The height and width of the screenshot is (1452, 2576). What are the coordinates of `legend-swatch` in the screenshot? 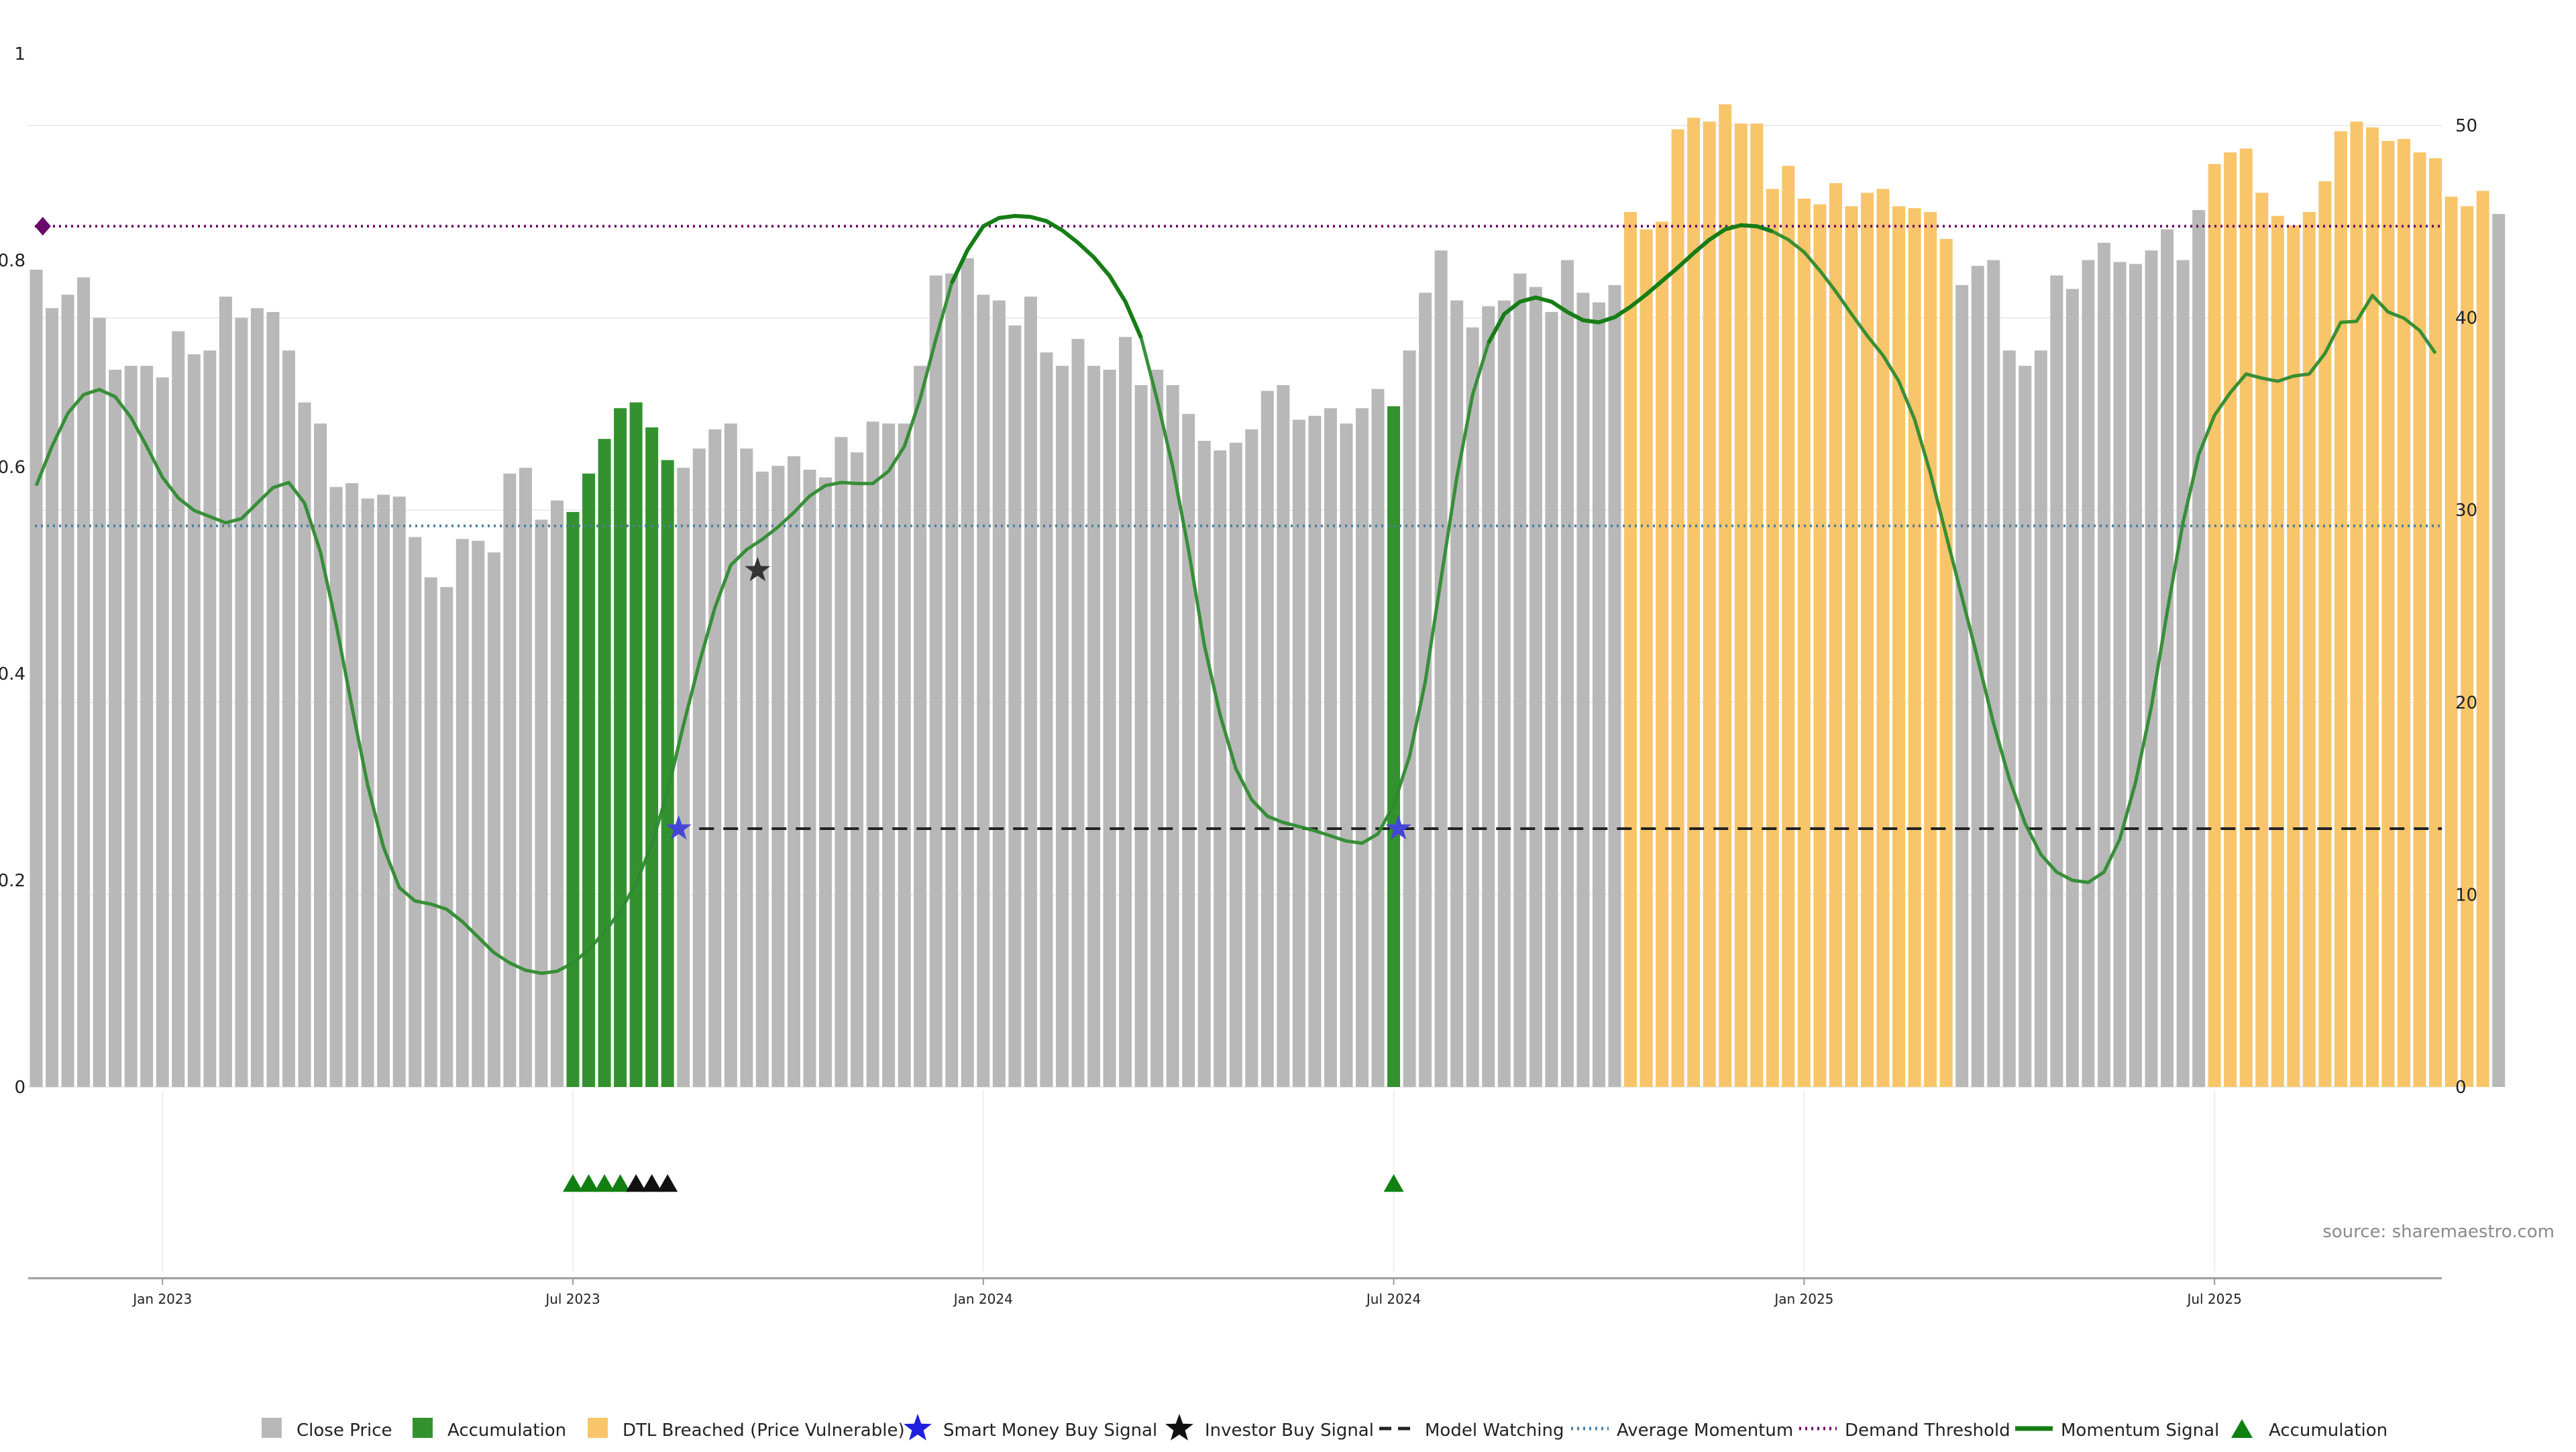 It's located at (272, 1428).